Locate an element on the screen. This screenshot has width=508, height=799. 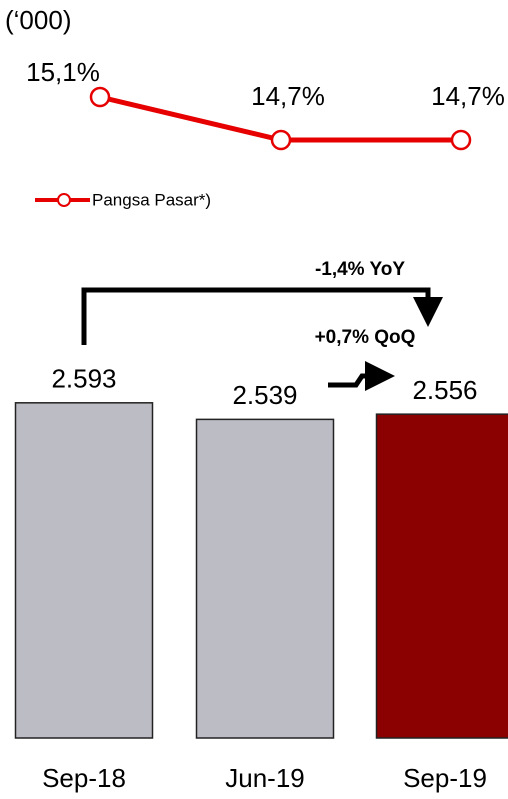
value-label: 2.593 is located at coordinates (83, 379).